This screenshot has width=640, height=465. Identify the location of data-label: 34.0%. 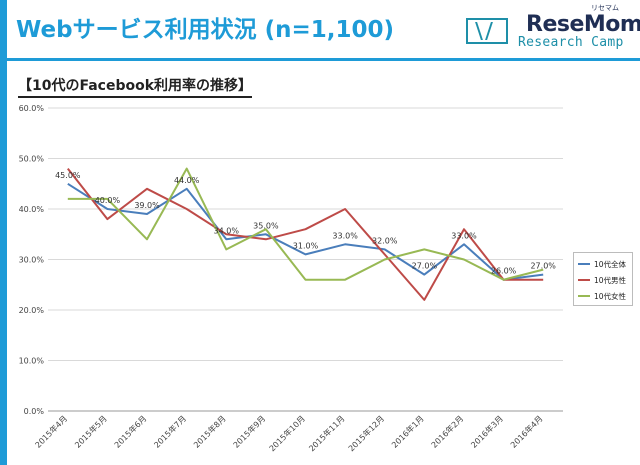
(227, 230).